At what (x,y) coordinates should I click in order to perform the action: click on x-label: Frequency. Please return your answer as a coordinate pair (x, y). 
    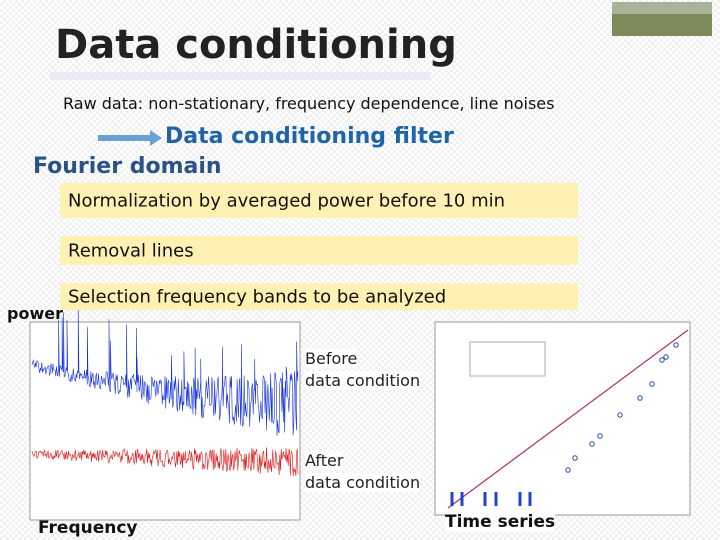
    Looking at the image, I should click on (88, 528).